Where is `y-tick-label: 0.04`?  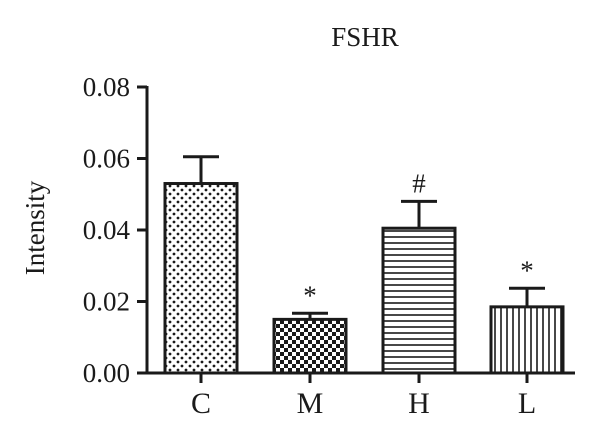
y-tick-label: 0.04 is located at coordinates (107, 230).